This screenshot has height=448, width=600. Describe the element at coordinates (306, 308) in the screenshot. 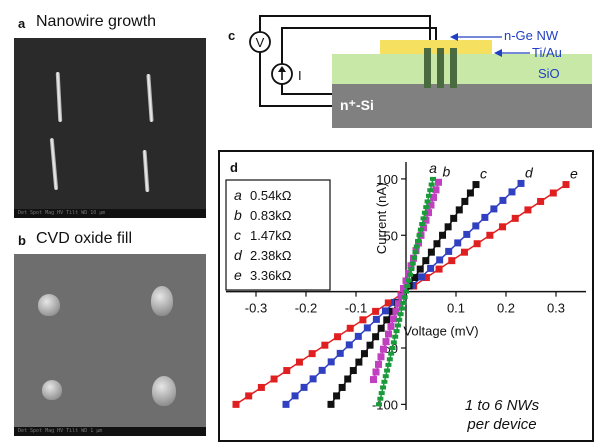

I see `x-tick-label: -0.2` at that location.